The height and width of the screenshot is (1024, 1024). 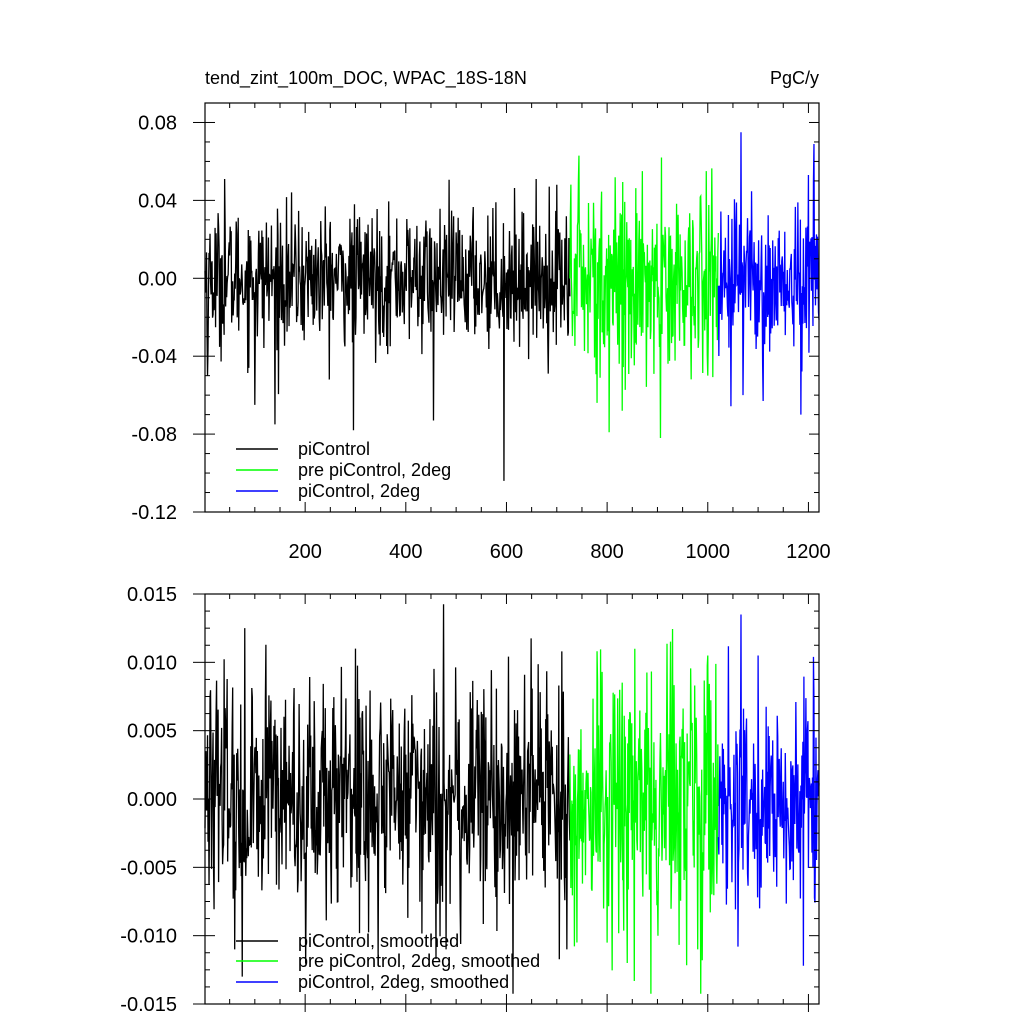 I want to click on top-panel-title: tend_zint_100m_DOC, WPAC_18S-18N, so click(x=366, y=78).